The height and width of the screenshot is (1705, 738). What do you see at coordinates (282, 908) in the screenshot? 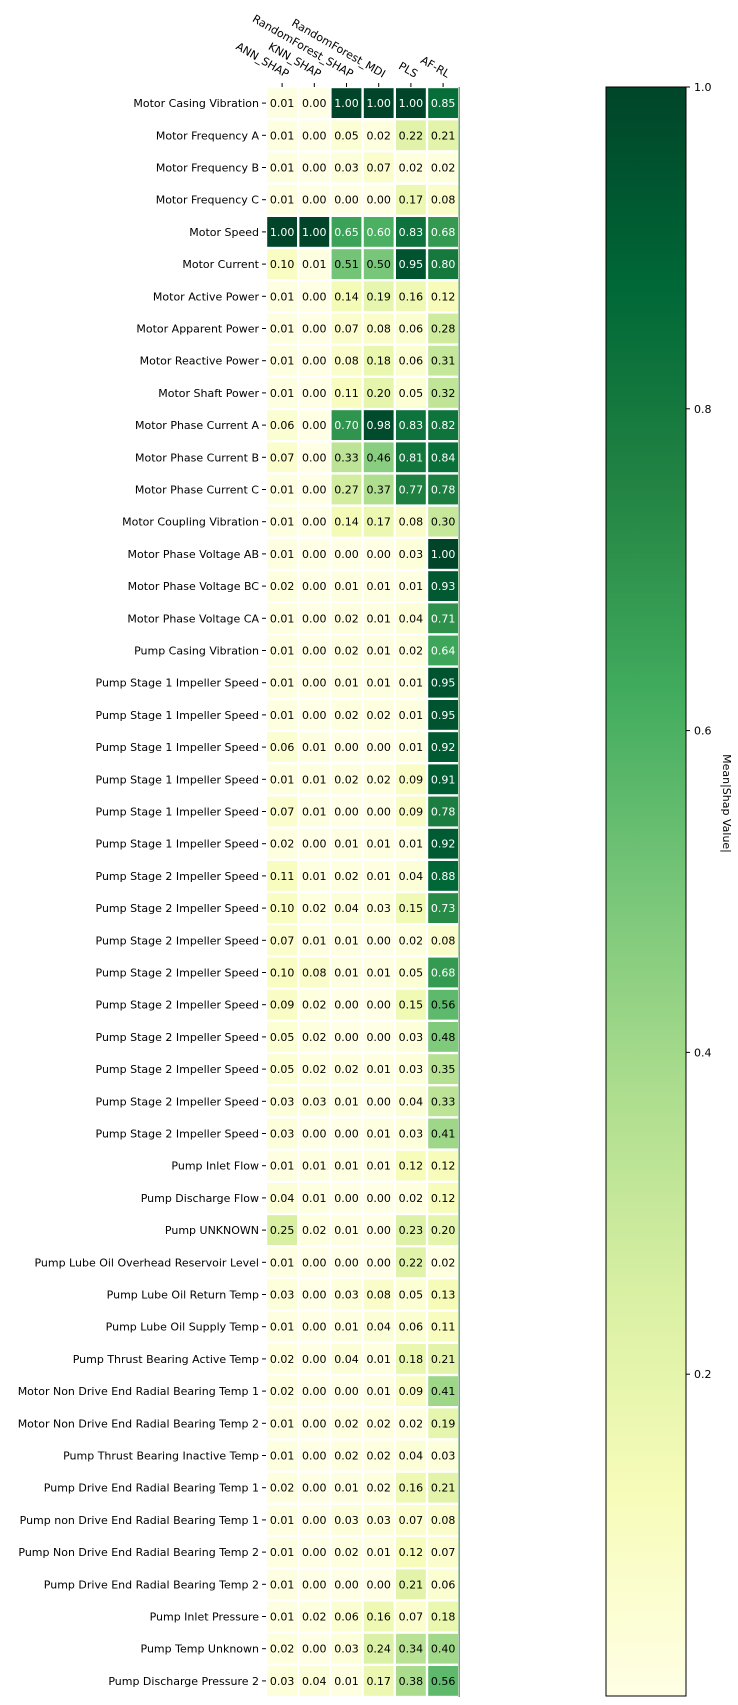
I see `cell-value-label: 0.10` at bounding box center [282, 908].